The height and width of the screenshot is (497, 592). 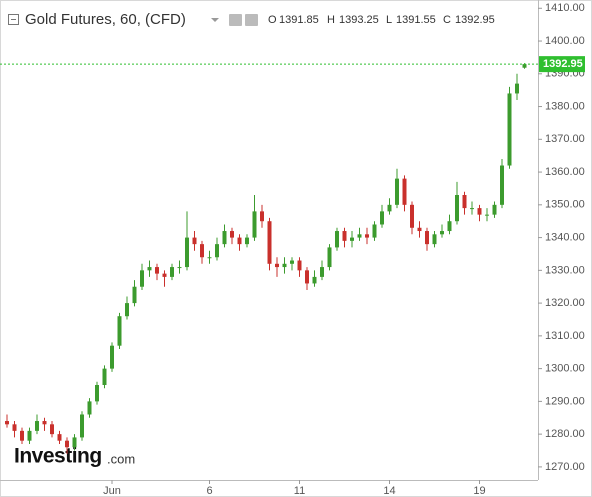 What do you see at coordinates (112, 491) in the screenshot?
I see `x-tick-label: Jun` at bounding box center [112, 491].